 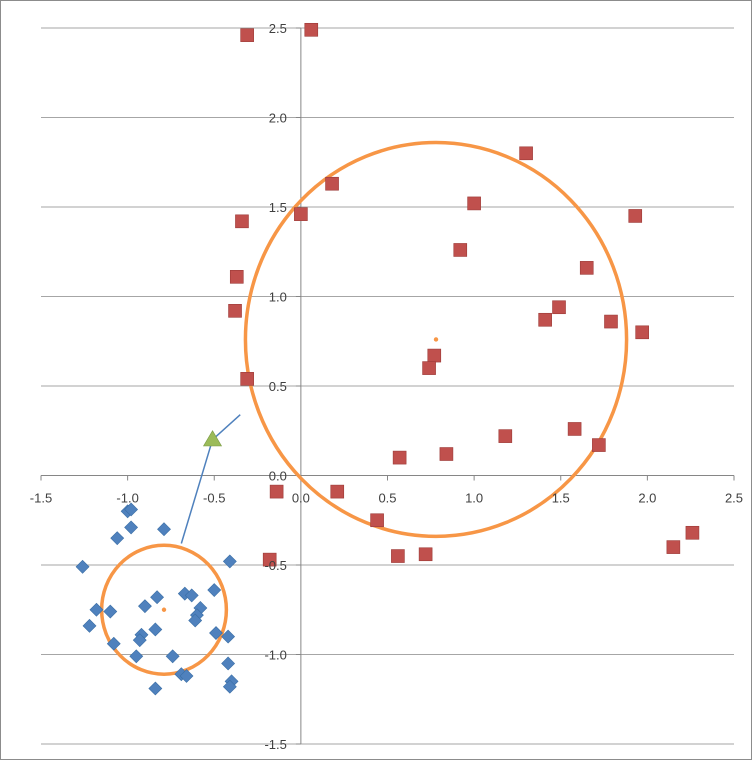 What do you see at coordinates (278, 118) in the screenshot?
I see `y-tick-label: 2.0` at bounding box center [278, 118].